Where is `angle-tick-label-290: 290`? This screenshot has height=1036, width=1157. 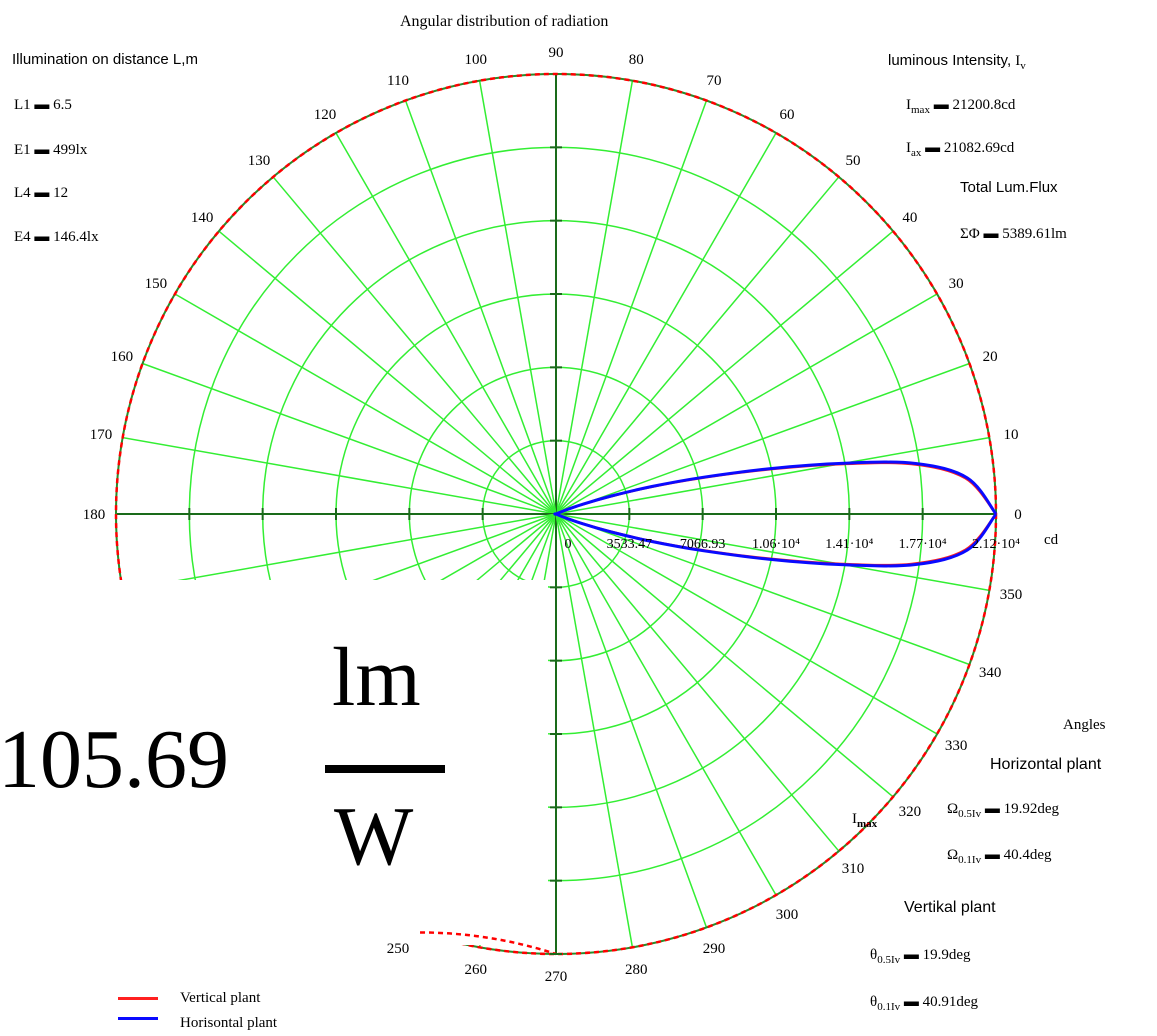 angle-tick-label-290: 290 is located at coordinates (714, 949).